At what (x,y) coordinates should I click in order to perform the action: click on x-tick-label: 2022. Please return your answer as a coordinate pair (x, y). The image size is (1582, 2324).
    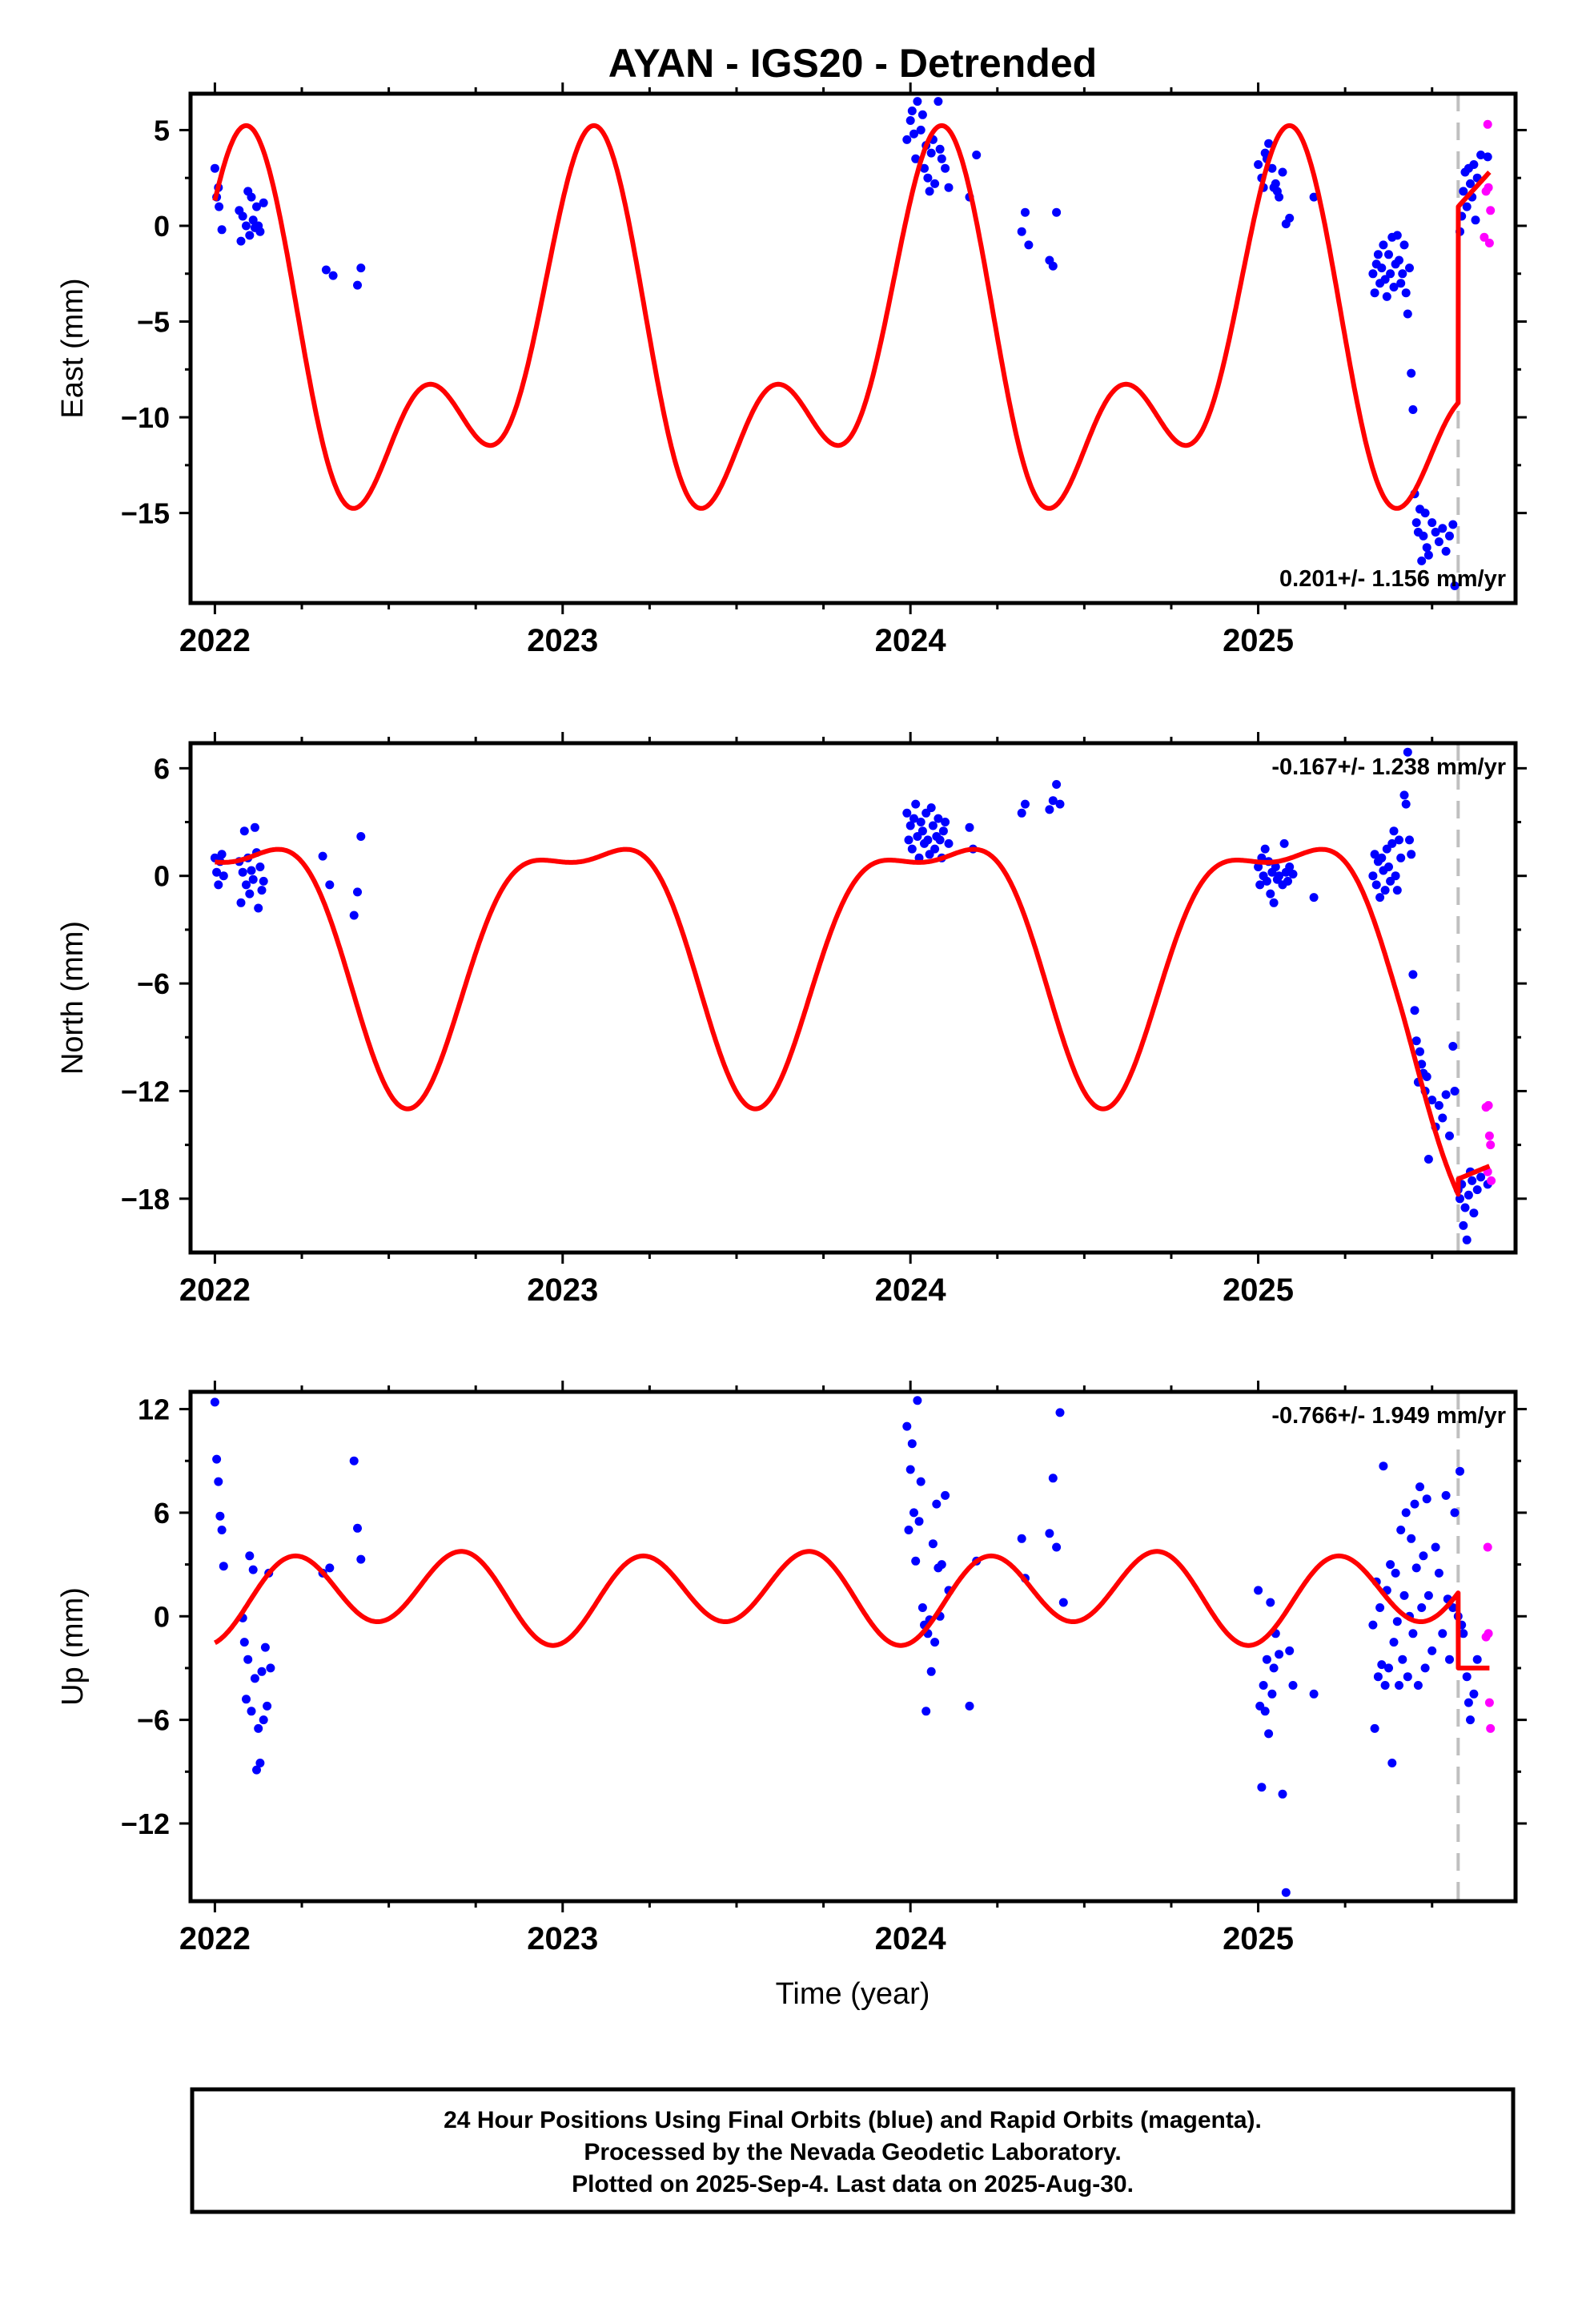
    Looking at the image, I should click on (215, 640).